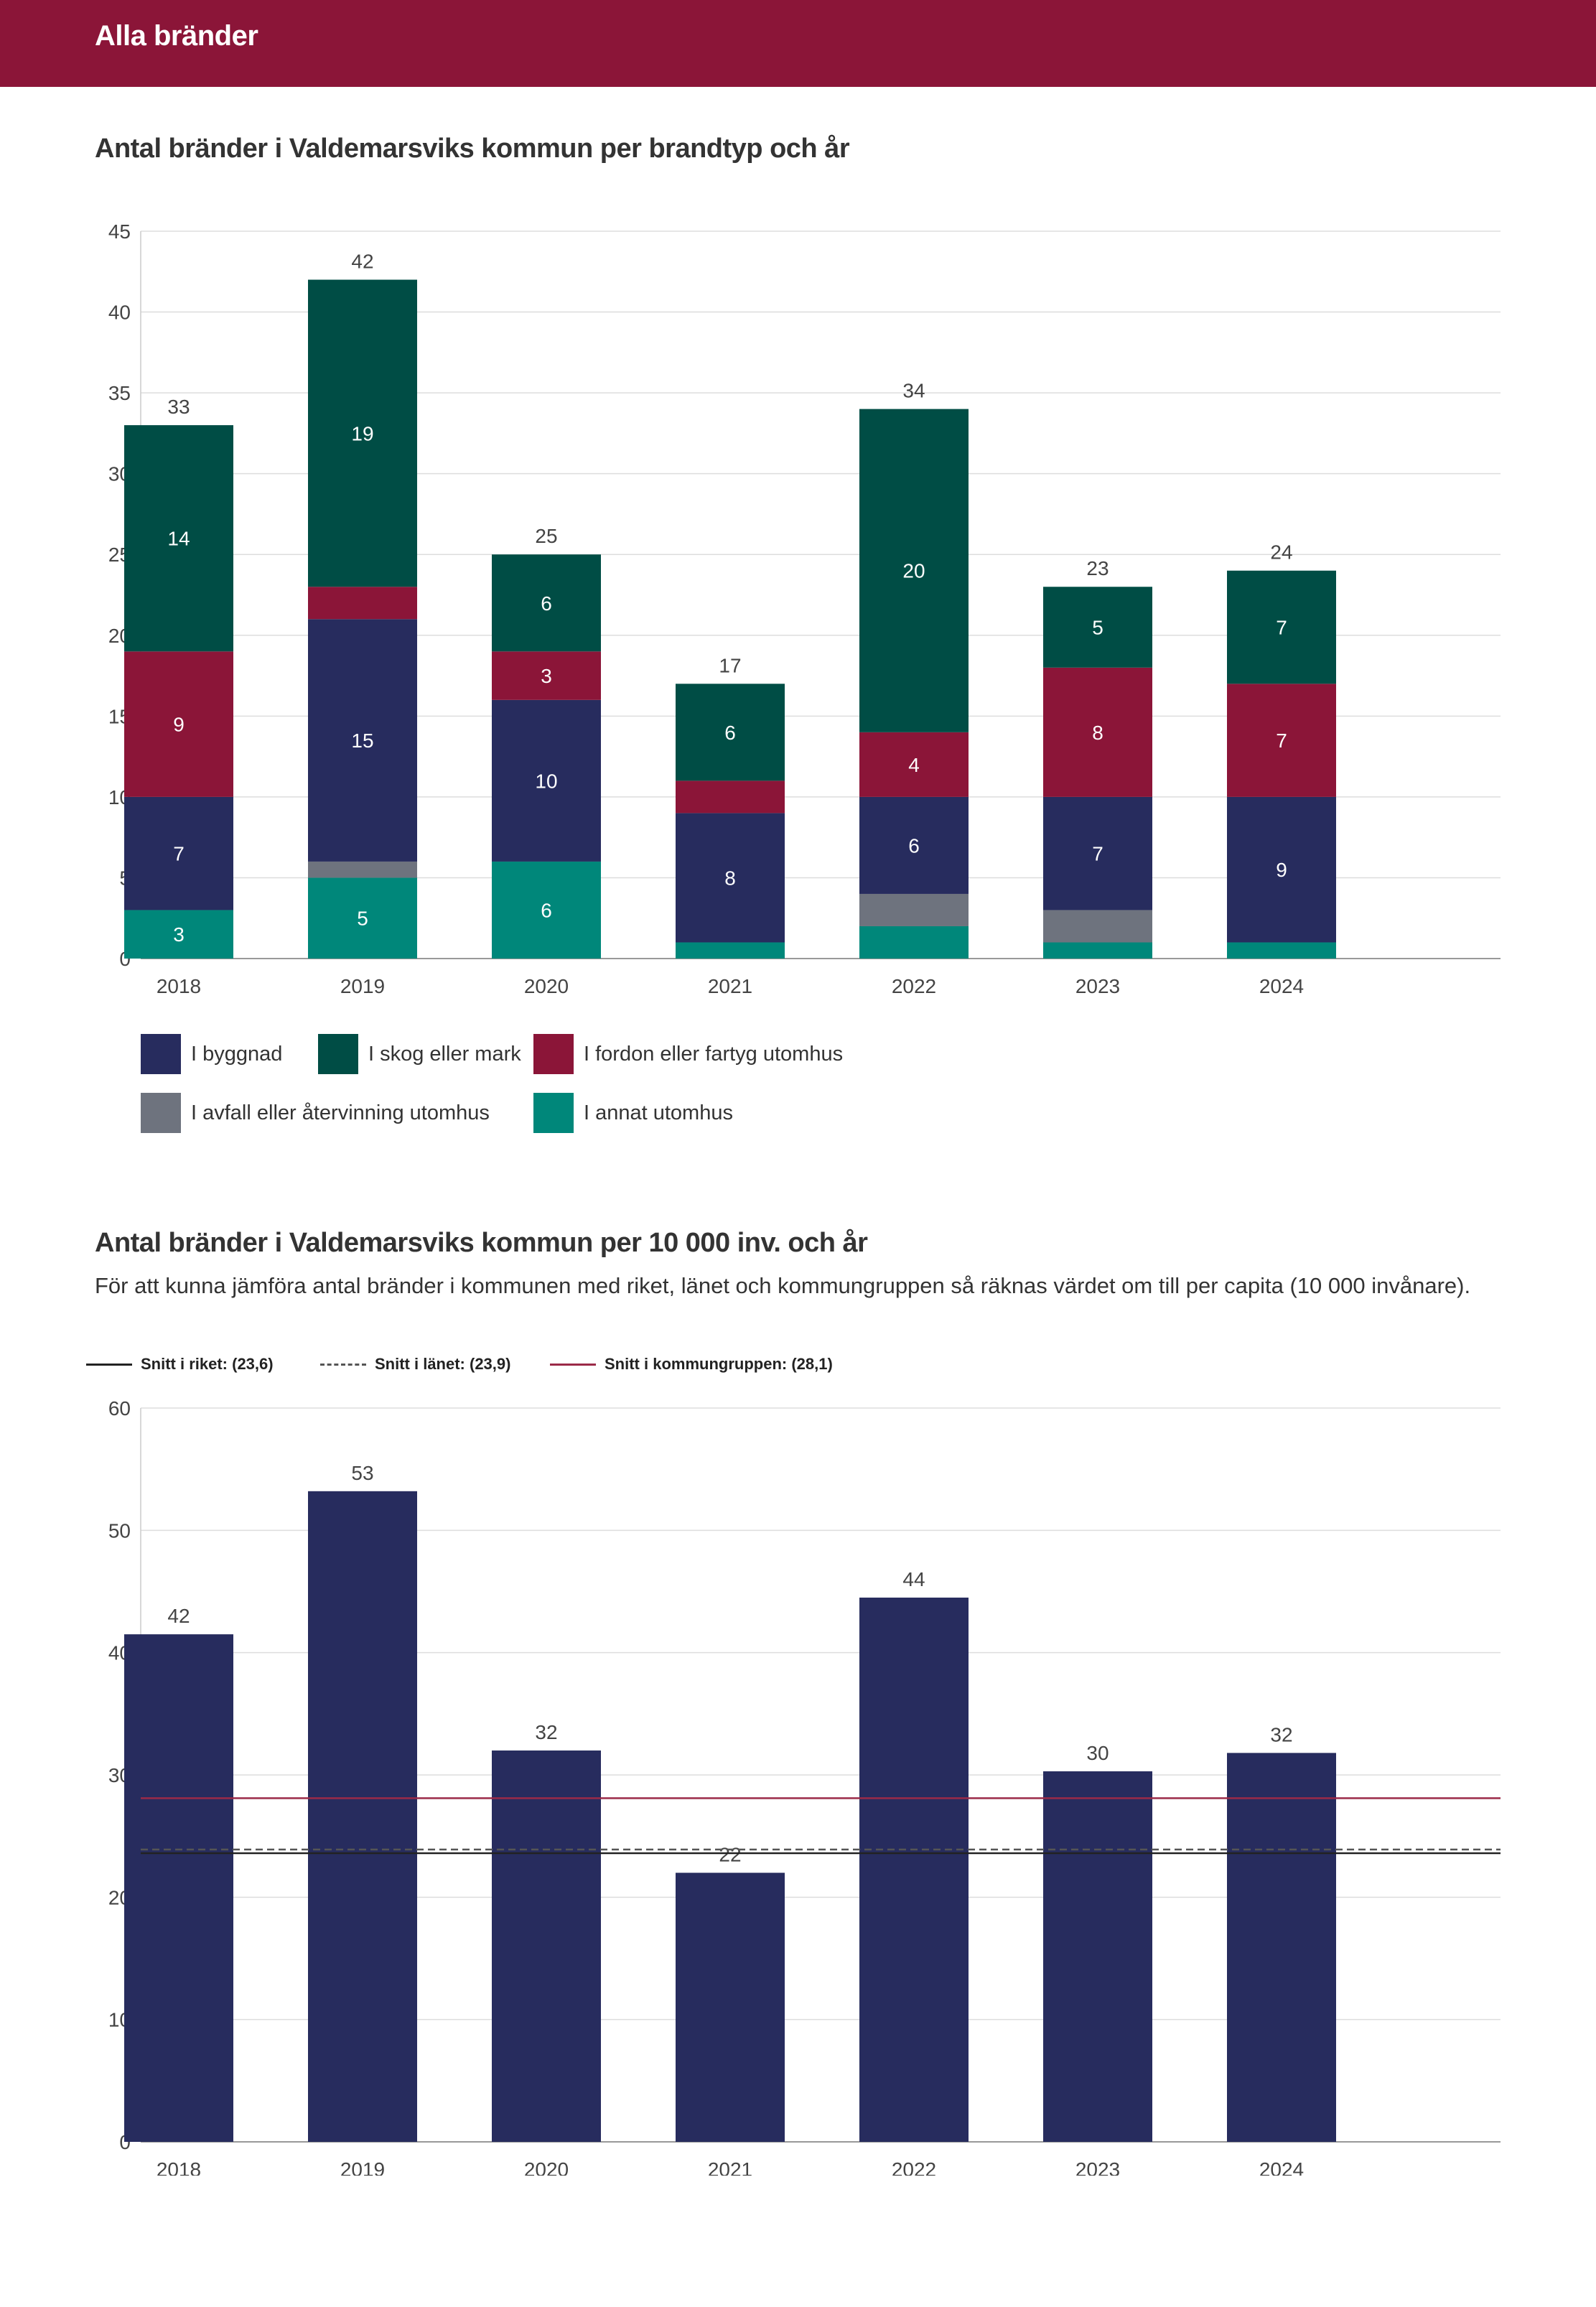  Describe the element at coordinates (119, 231) in the screenshot. I see `y-tick-label: 45` at that location.